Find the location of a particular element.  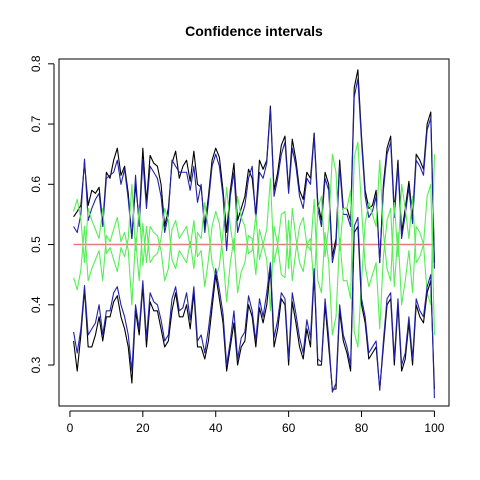

y-tick-label: 0.5 is located at coordinates (36, 244).